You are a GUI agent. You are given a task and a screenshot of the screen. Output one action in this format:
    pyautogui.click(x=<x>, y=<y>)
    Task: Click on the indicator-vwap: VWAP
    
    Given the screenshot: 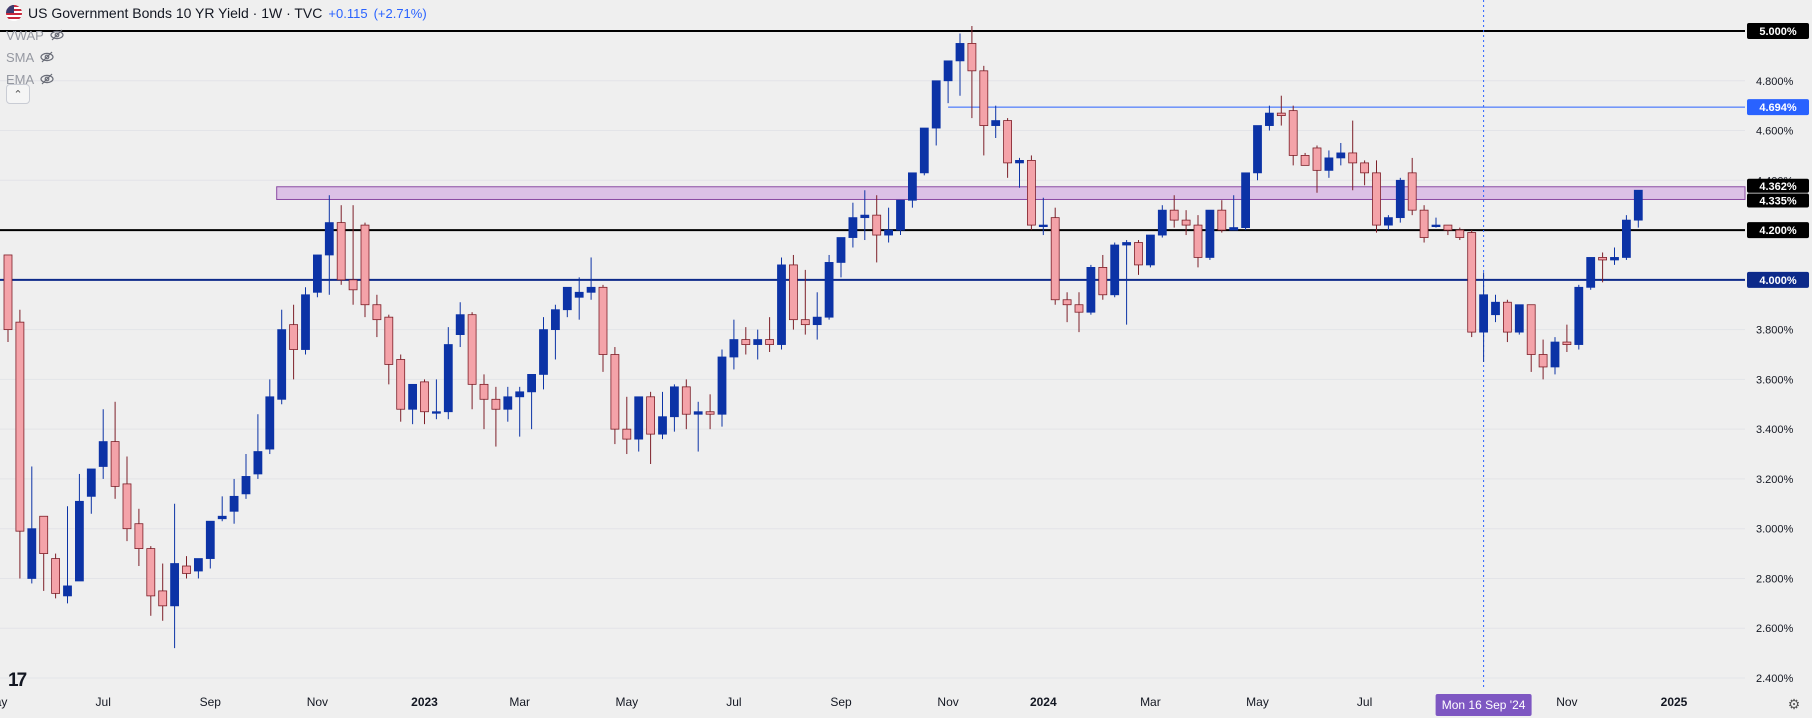 What is the action you would take?
    pyautogui.click(x=35, y=35)
    